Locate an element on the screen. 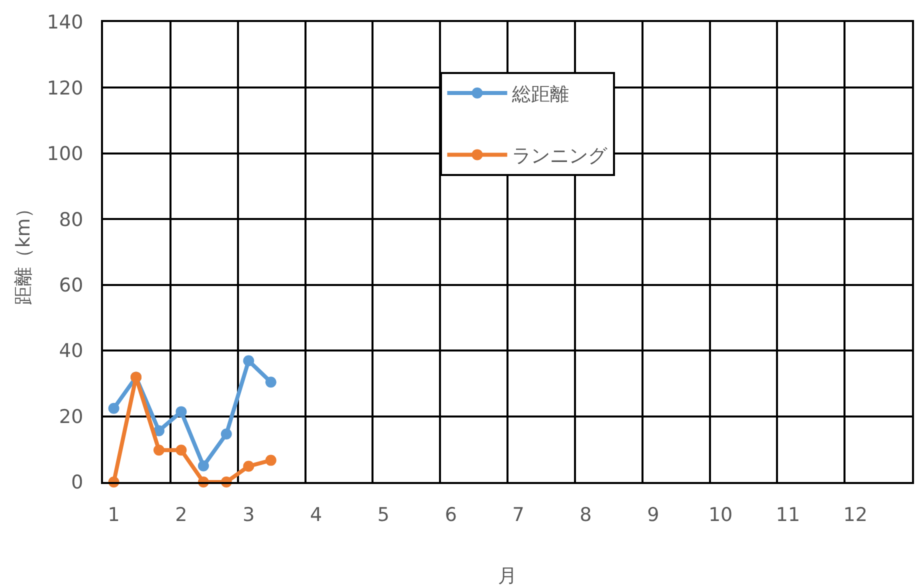 Image resolution: width=915 pixels, height=588 pixels. y-tick-label: 140 is located at coordinates (65, 23).